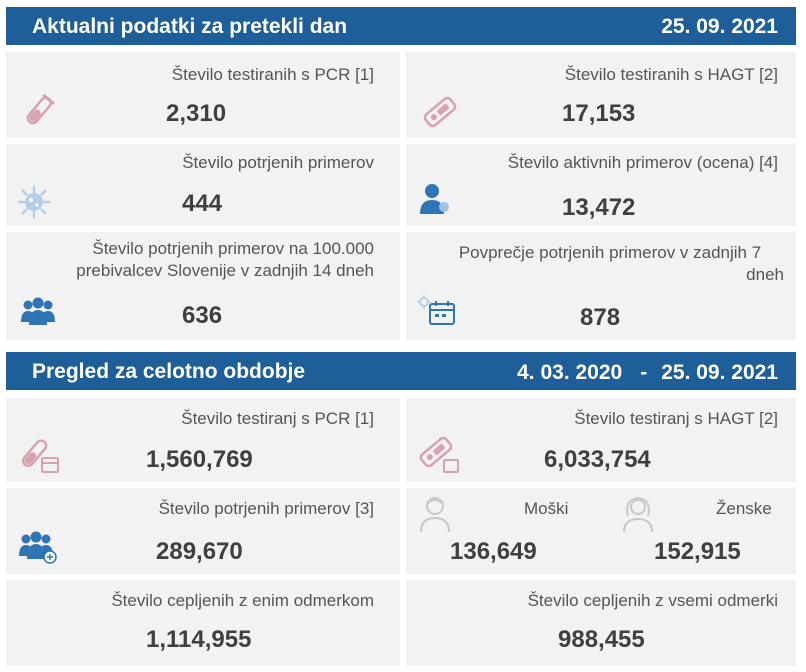 The height and width of the screenshot is (672, 806). Describe the element at coordinates (601, 531) in the screenshot. I see `overall-gender-card: Moški 136,649 Ženske 152,915` at that location.